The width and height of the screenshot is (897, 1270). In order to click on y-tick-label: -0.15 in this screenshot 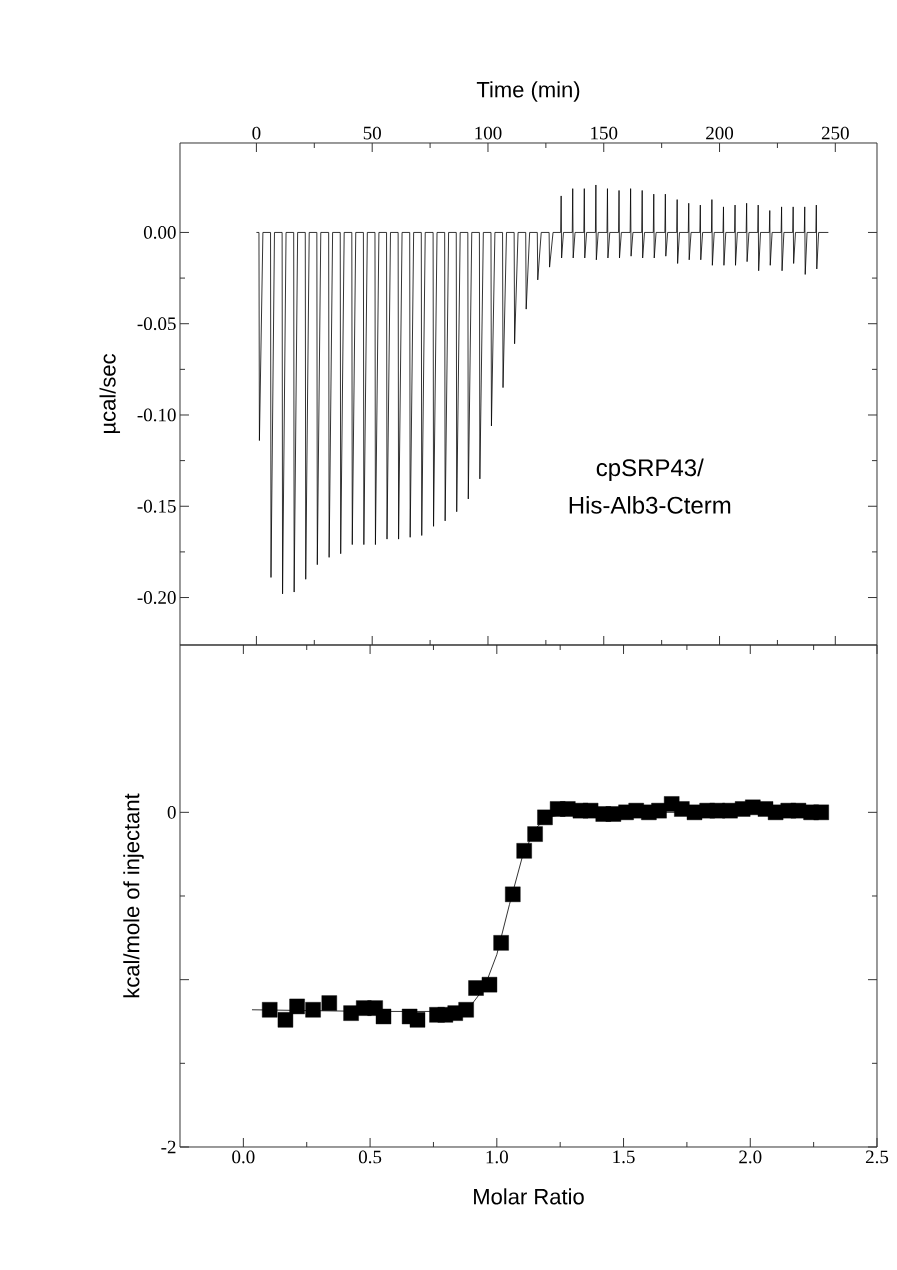, I will do `click(156, 506)`.